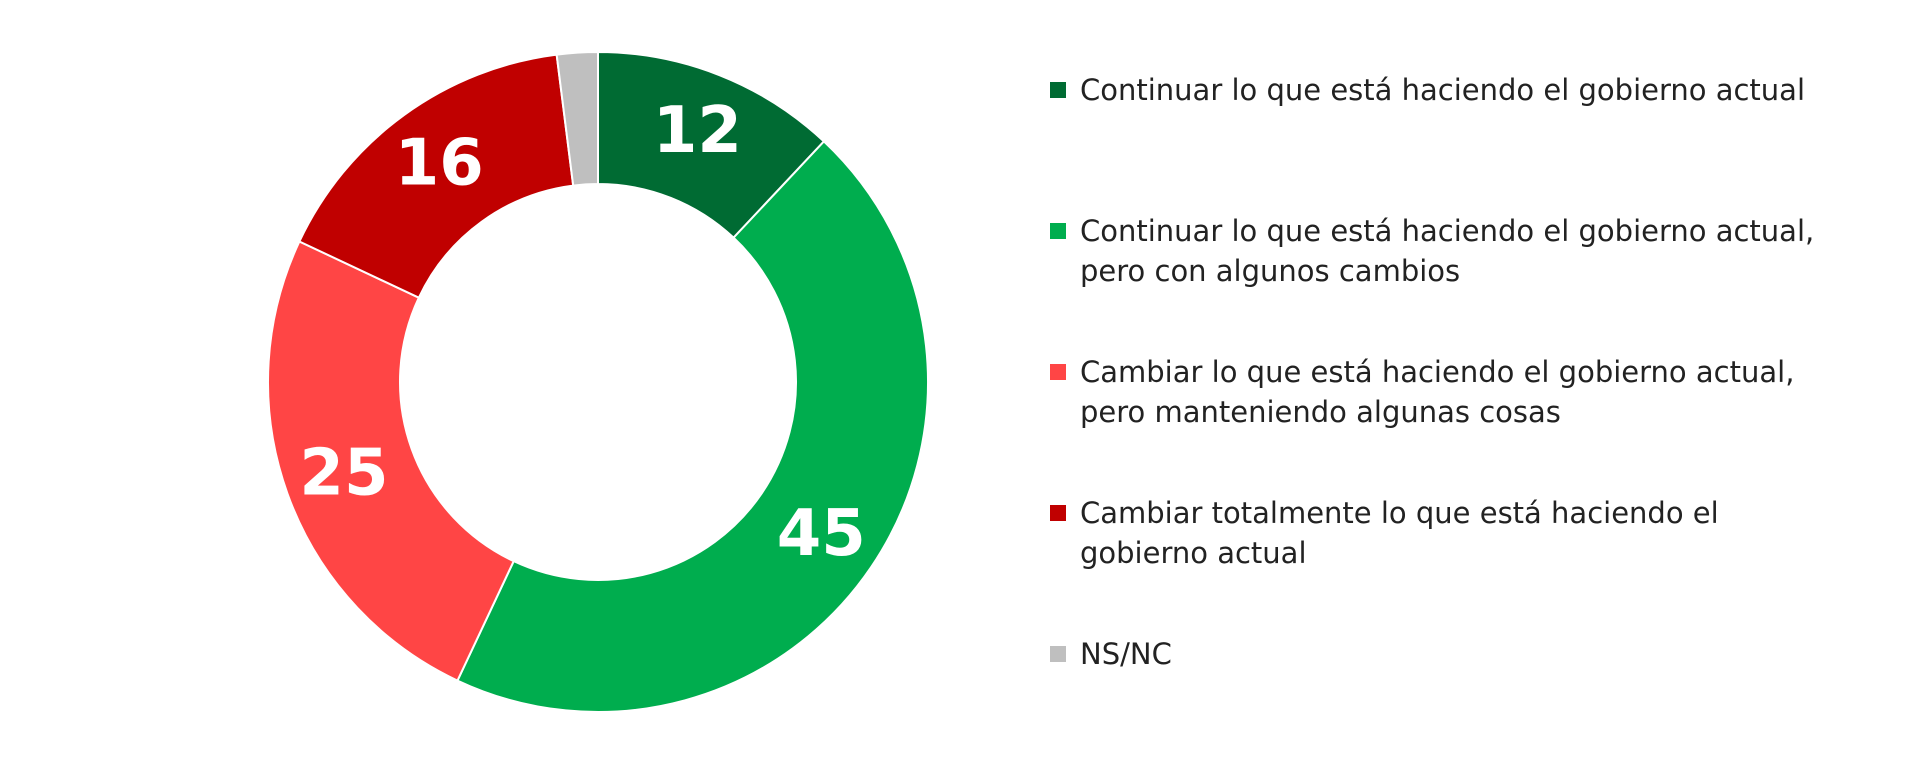 The height and width of the screenshot is (775, 1918). What do you see at coordinates (1450, 704) in the screenshot?
I see `legend-item-5: NS/NC` at bounding box center [1450, 704].